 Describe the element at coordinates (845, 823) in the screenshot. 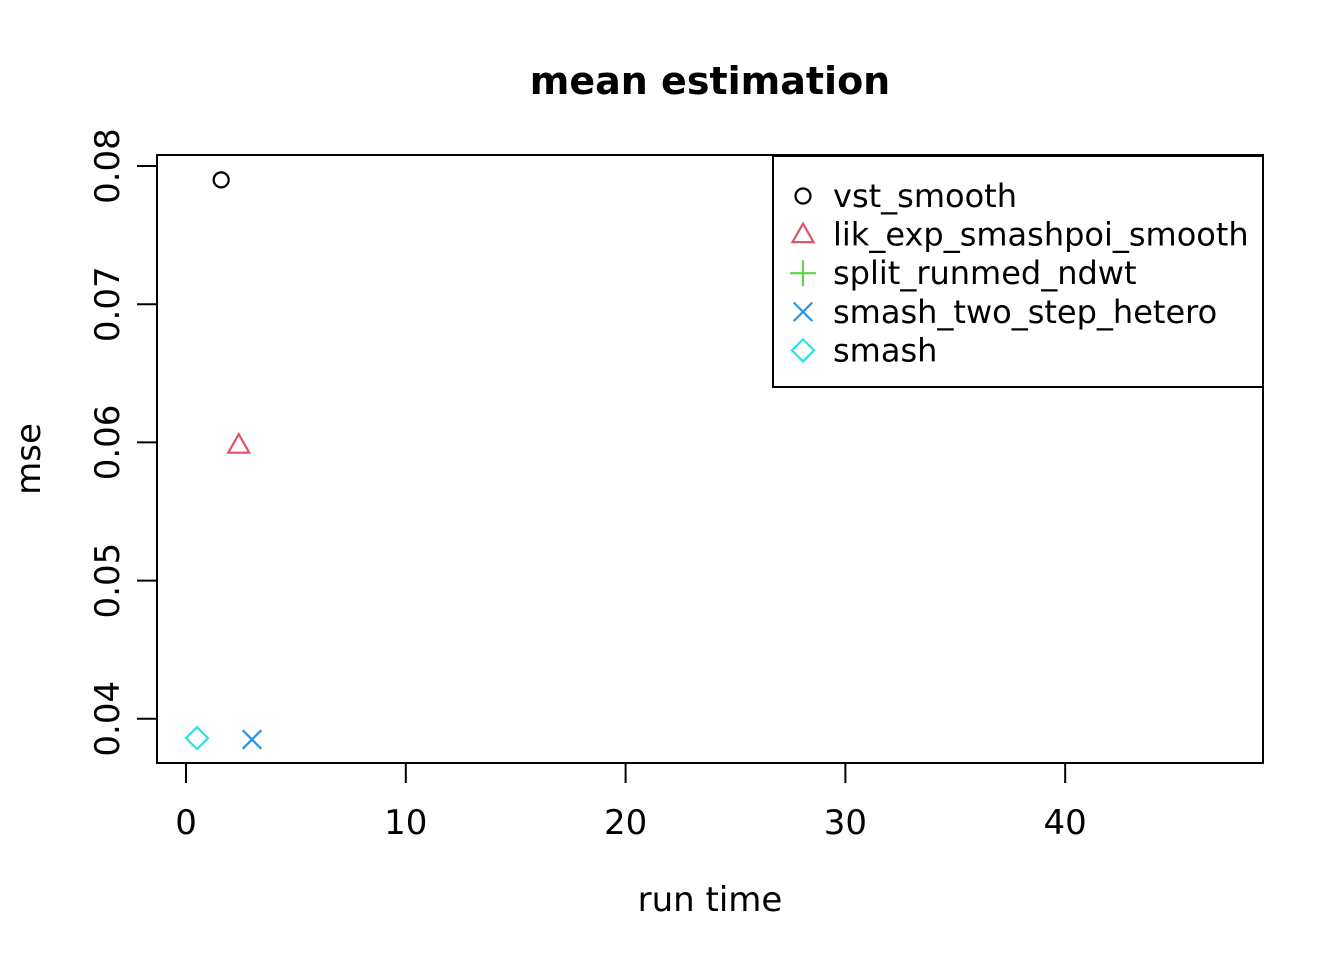

I see `x-tick-label: 30` at that location.